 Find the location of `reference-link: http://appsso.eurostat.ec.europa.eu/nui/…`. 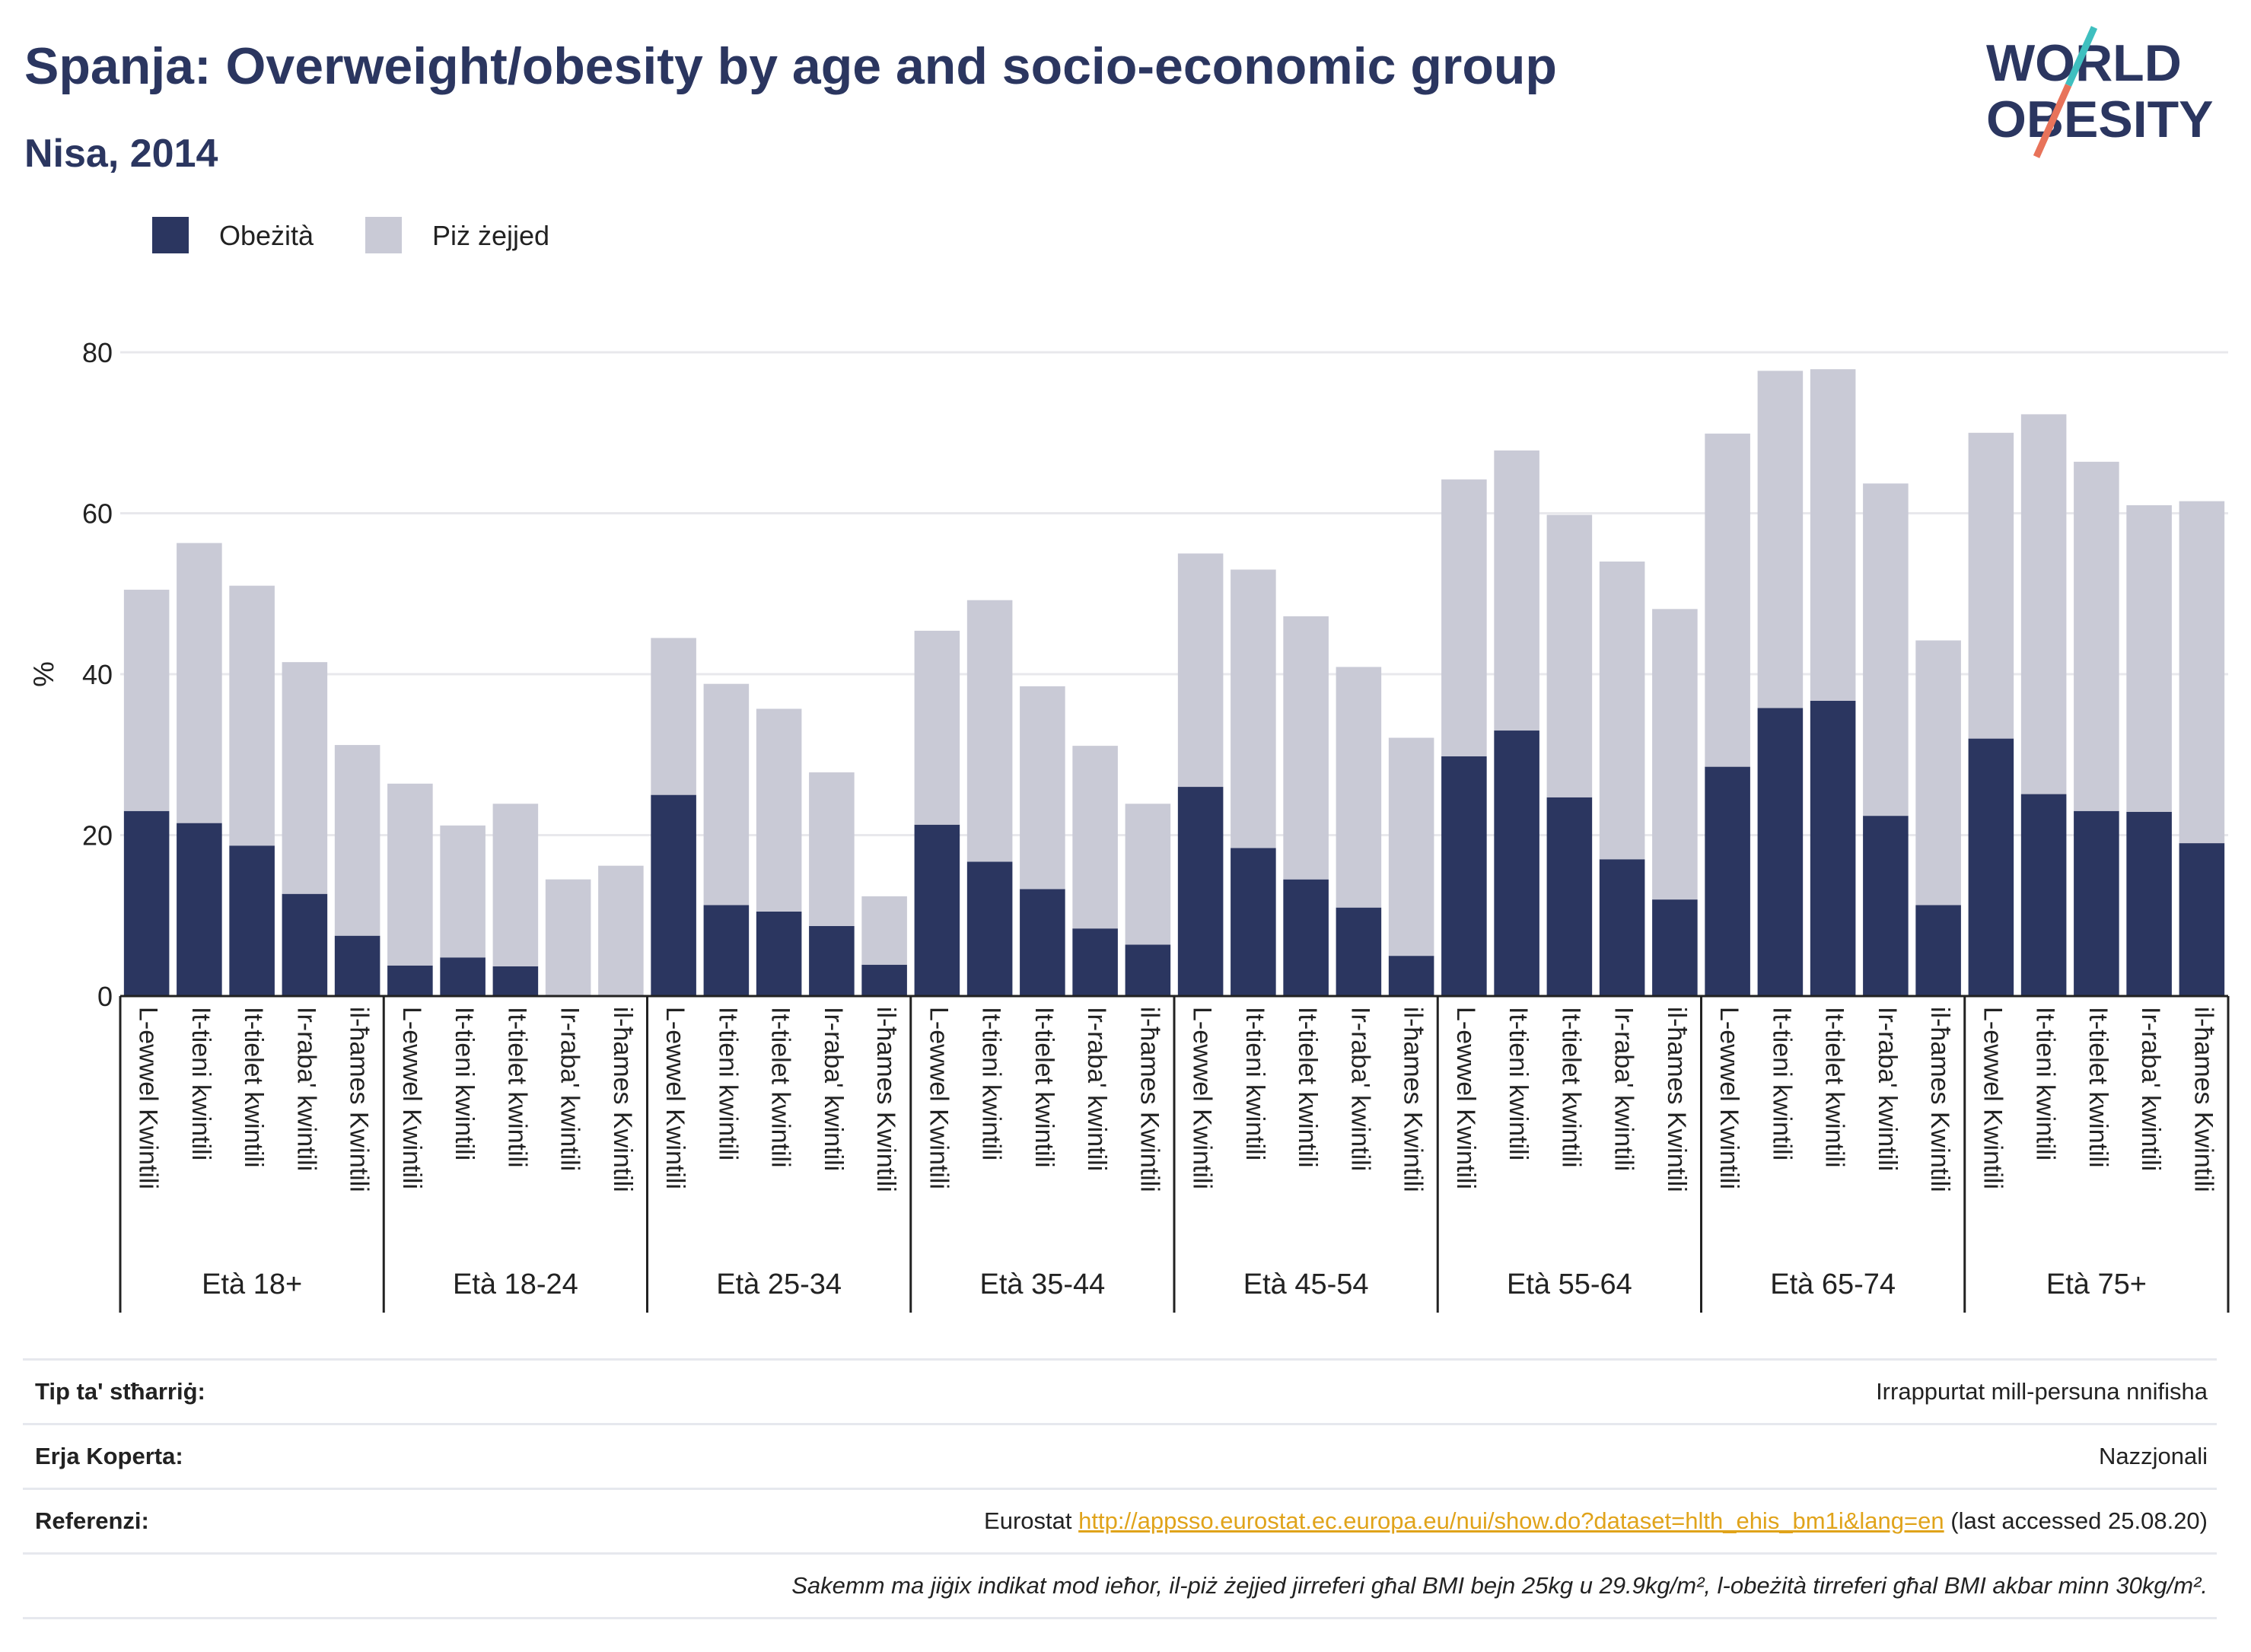

reference-link: http://appsso.eurostat.ec.europa.eu/nui/… is located at coordinates (1511, 1520).